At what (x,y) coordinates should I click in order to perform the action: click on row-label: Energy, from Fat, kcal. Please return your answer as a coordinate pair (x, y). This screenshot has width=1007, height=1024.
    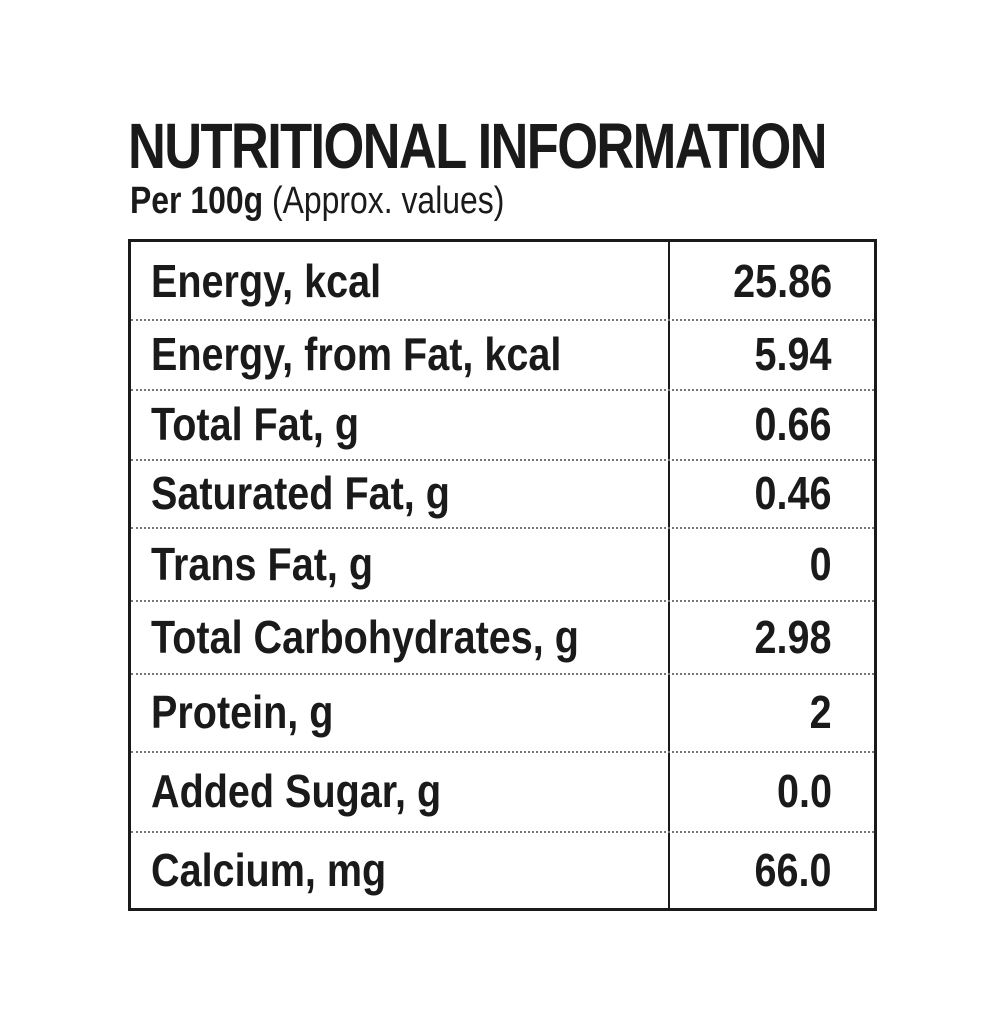
    Looking at the image, I should click on (356, 354).